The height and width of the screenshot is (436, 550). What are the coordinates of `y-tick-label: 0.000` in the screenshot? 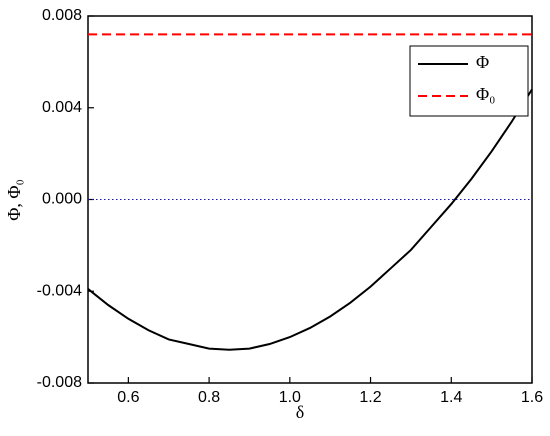 It's located at (62, 199).